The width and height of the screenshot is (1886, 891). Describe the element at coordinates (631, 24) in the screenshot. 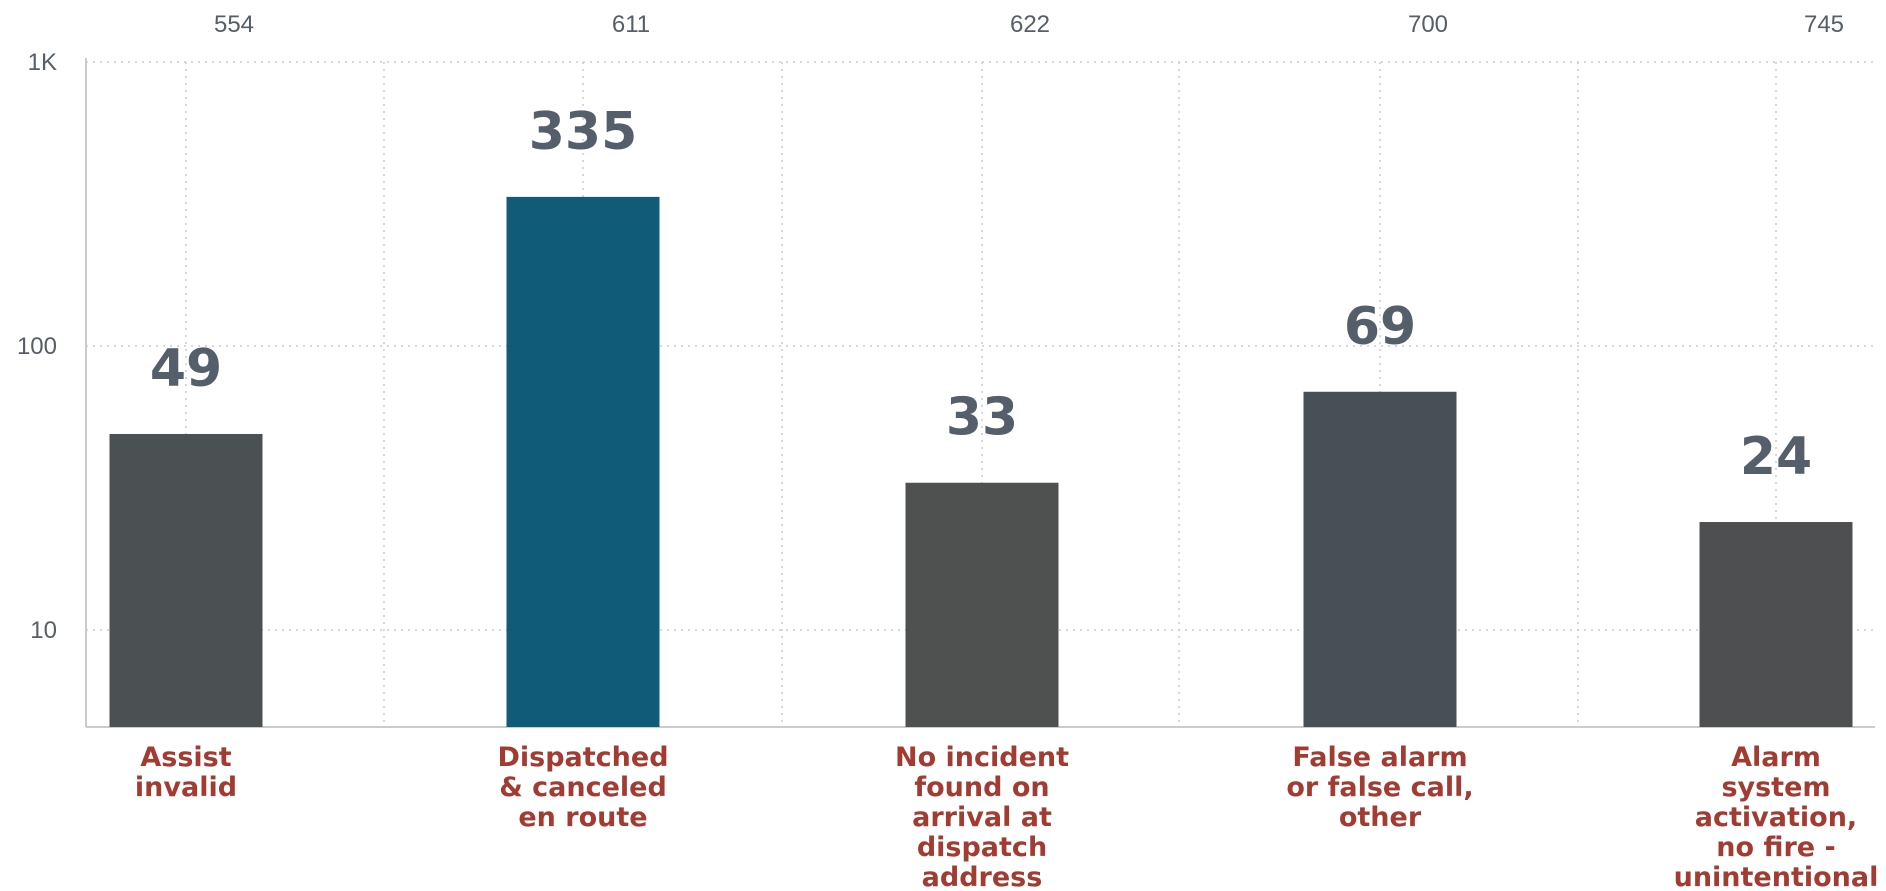

I see `top-tick-label: 611` at that location.